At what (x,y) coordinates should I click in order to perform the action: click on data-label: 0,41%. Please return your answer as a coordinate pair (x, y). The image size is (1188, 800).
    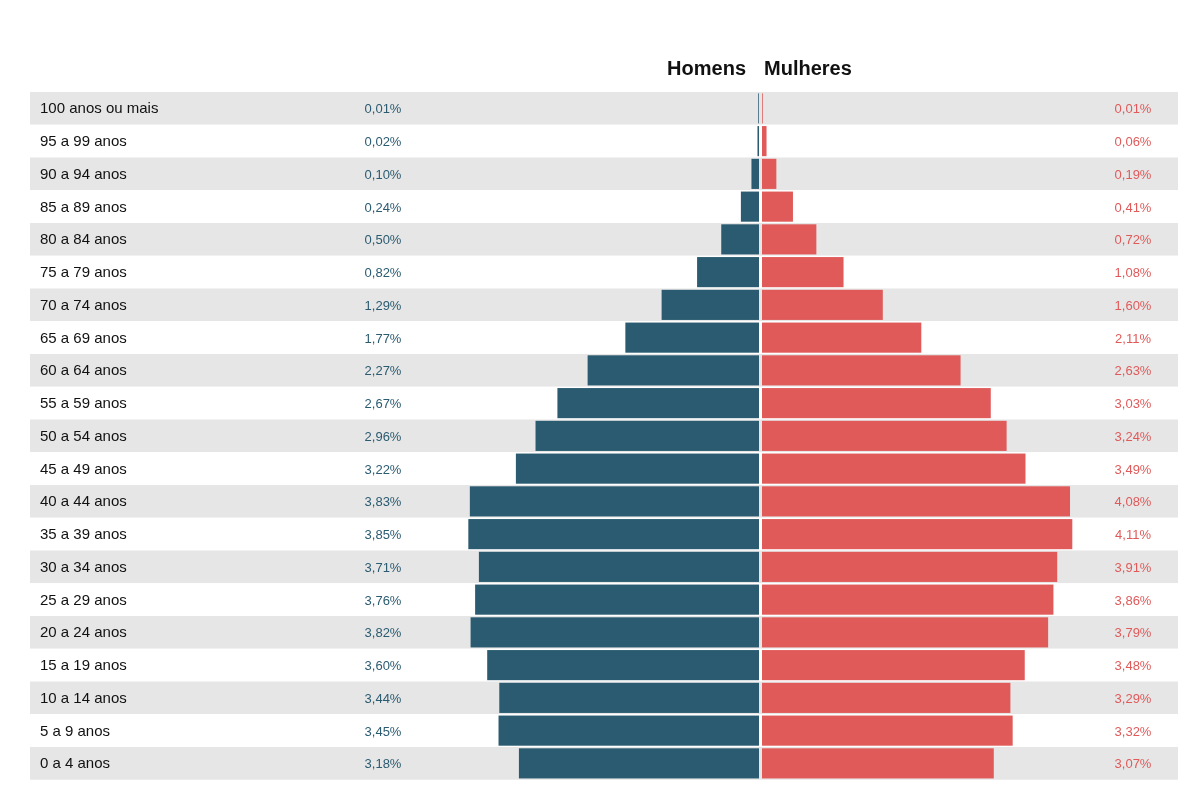
    Looking at the image, I should click on (1133, 207).